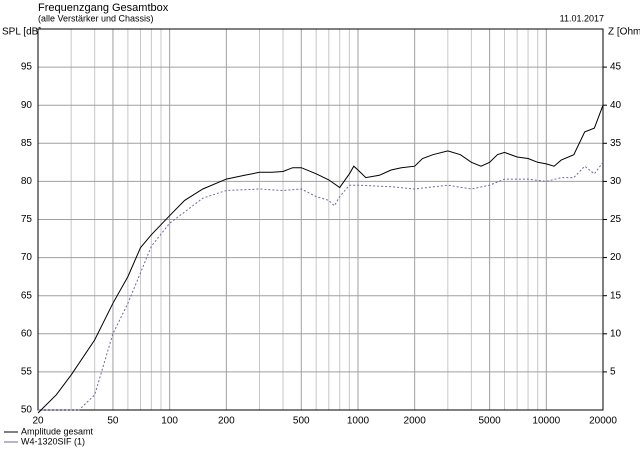  I want to click on y-tick-label: 50, so click(27, 410).